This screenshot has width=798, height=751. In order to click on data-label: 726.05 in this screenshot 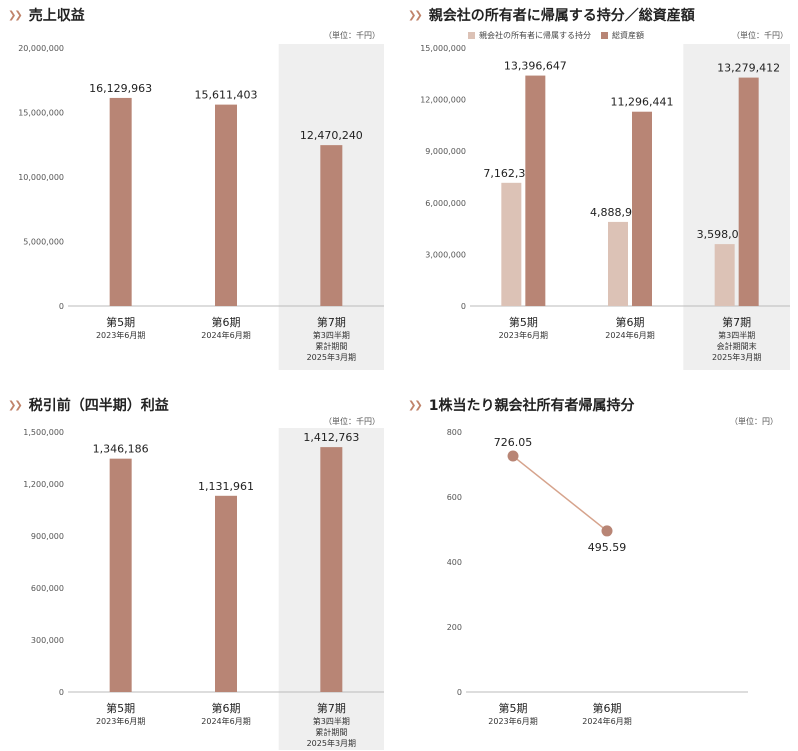, I will do `click(513, 442)`.